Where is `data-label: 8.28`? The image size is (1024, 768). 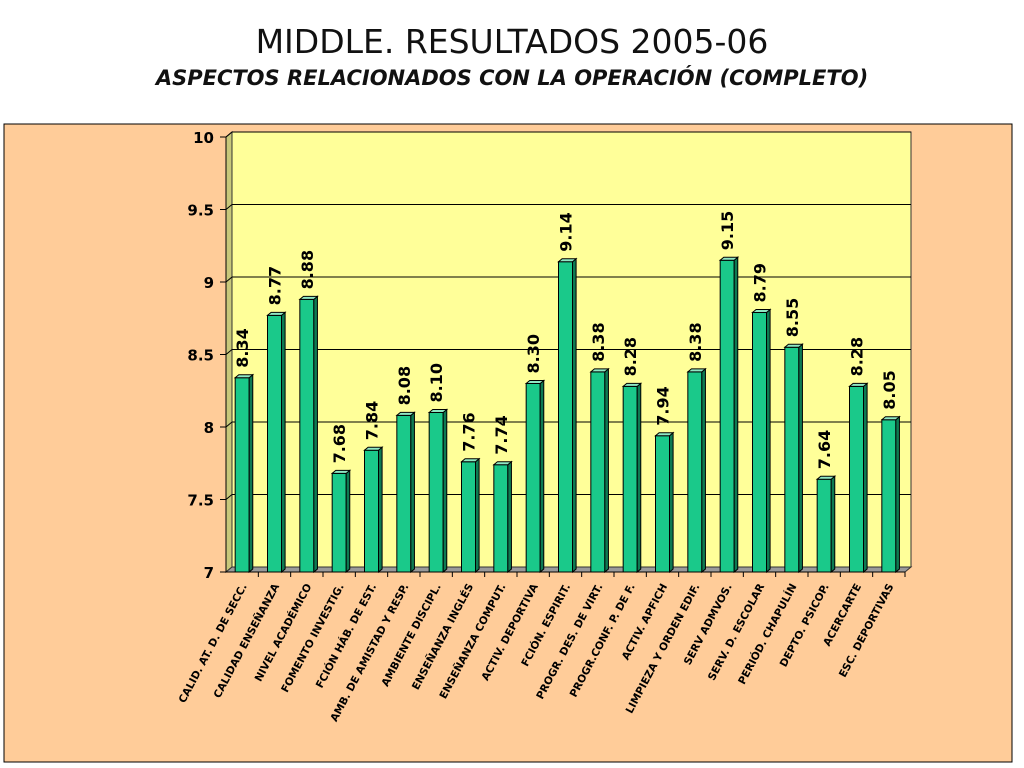 data-label: 8.28 is located at coordinates (630, 356).